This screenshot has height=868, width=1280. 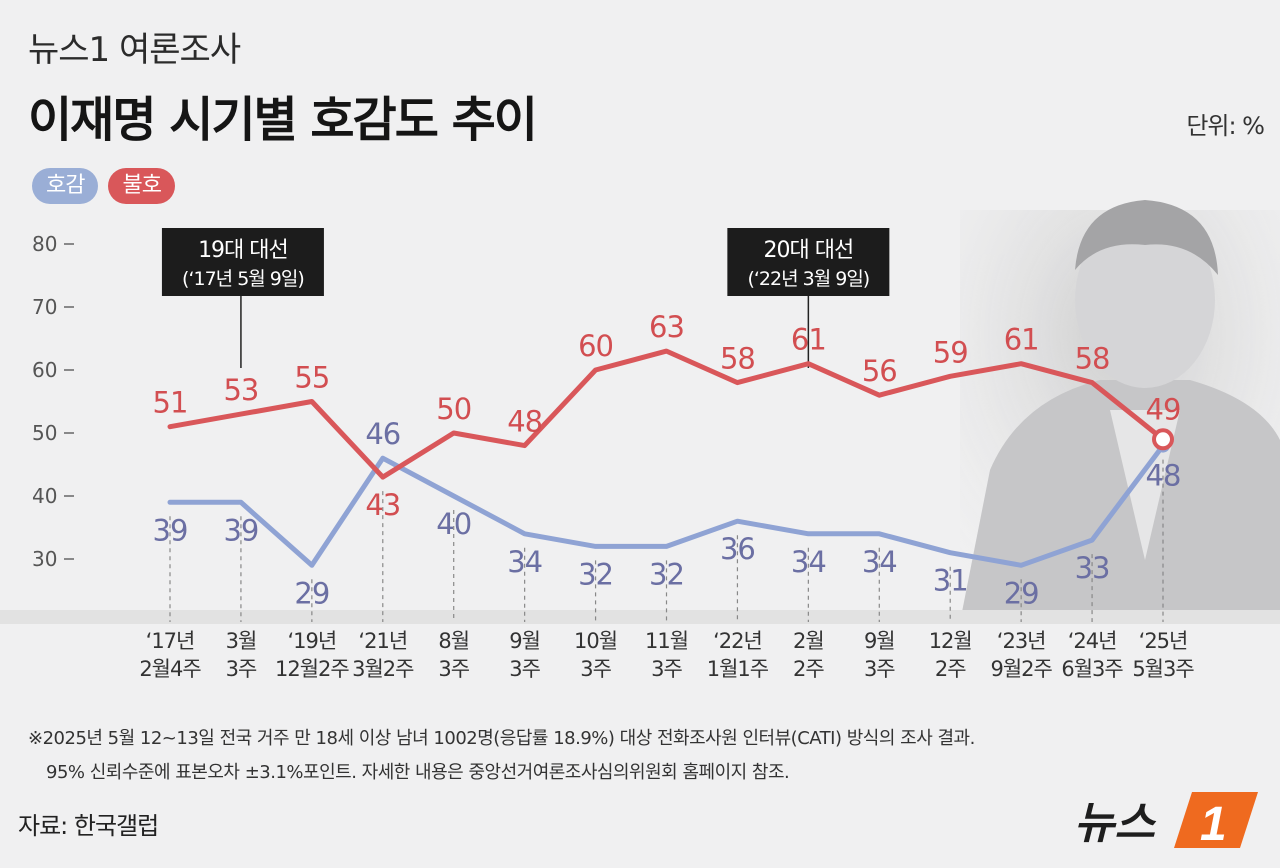 I want to click on x-tick-label: 2월, so click(x=808, y=641).